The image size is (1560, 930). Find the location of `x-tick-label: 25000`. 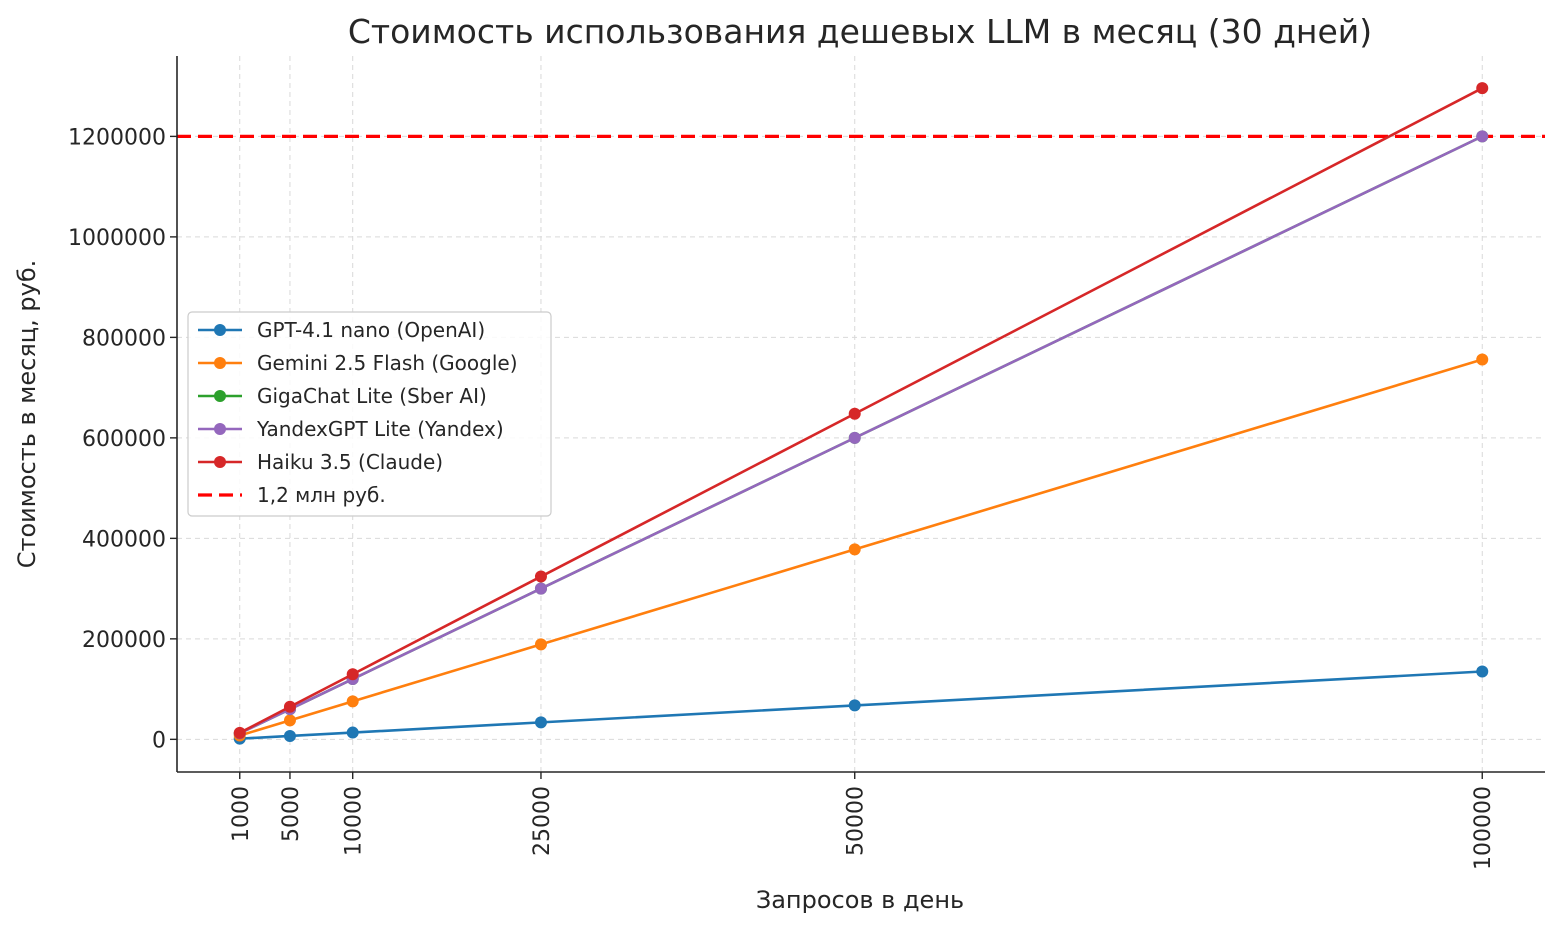

x-tick-label: 25000 is located at coordinates (542, 821).